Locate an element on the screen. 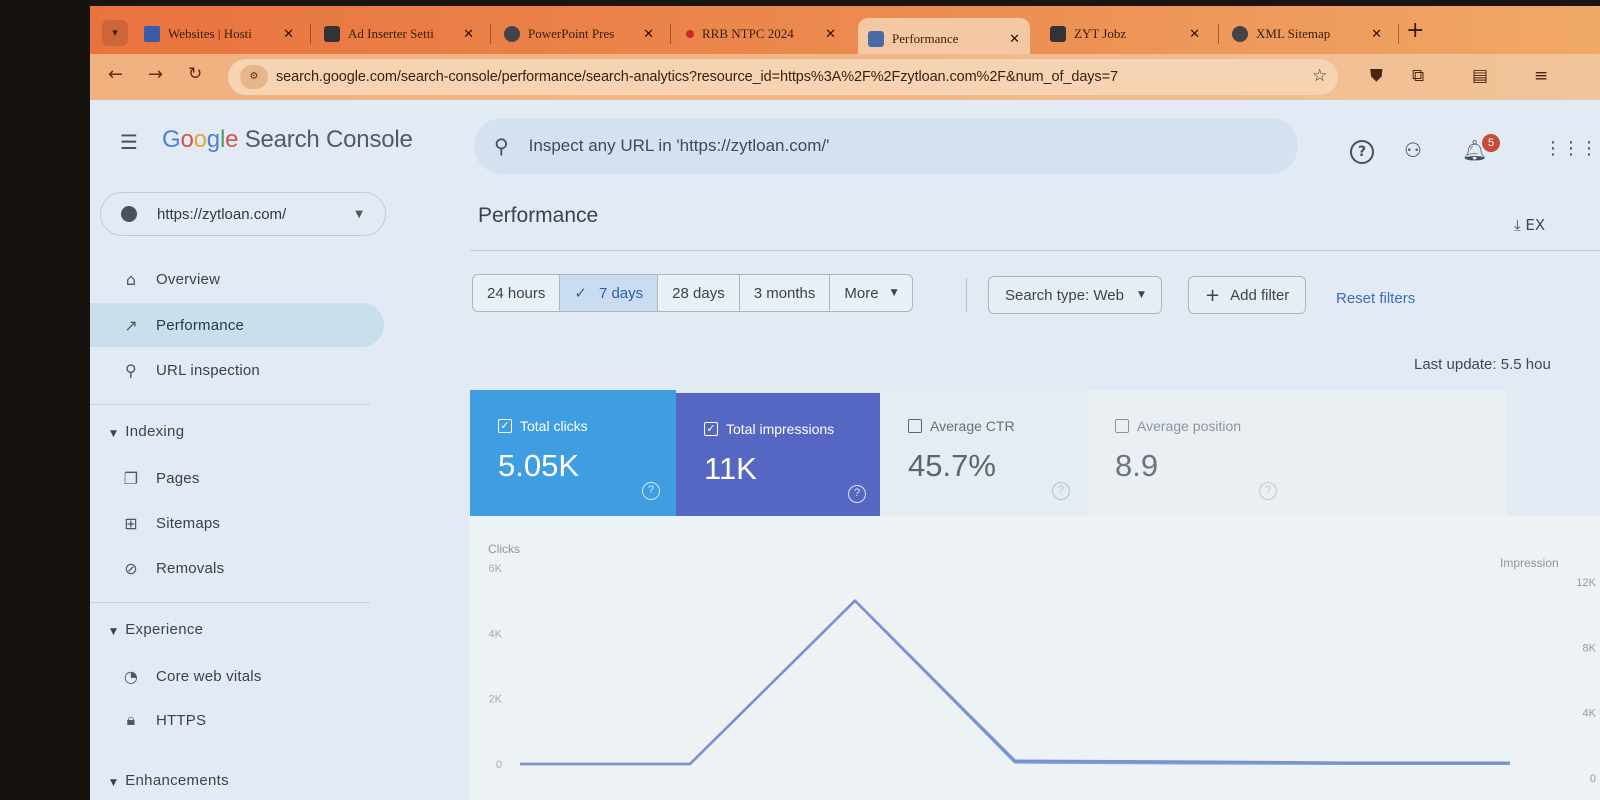 Image resolution: width=1600 pixels, height=800 pixels. pages-icon: ❐ is located at coordinates (131, 478).